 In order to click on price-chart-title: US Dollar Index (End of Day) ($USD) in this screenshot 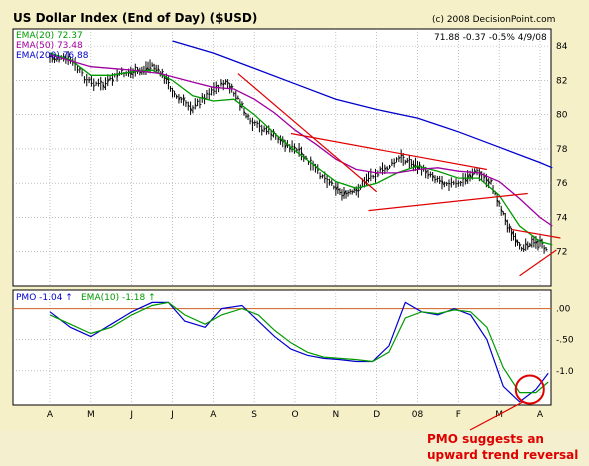, I will do `click(135, 18)`.